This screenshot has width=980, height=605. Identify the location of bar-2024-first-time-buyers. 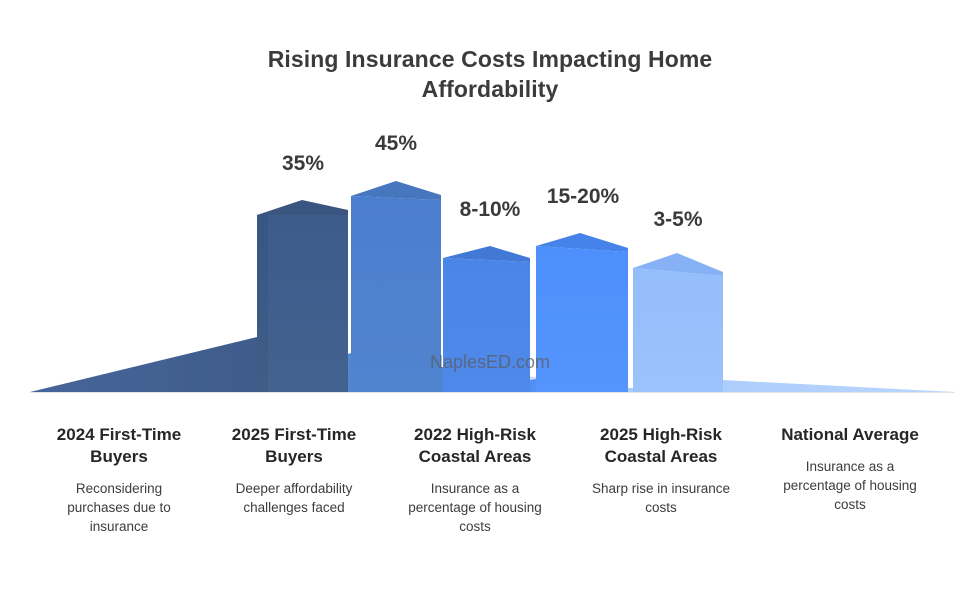
(302, 296).